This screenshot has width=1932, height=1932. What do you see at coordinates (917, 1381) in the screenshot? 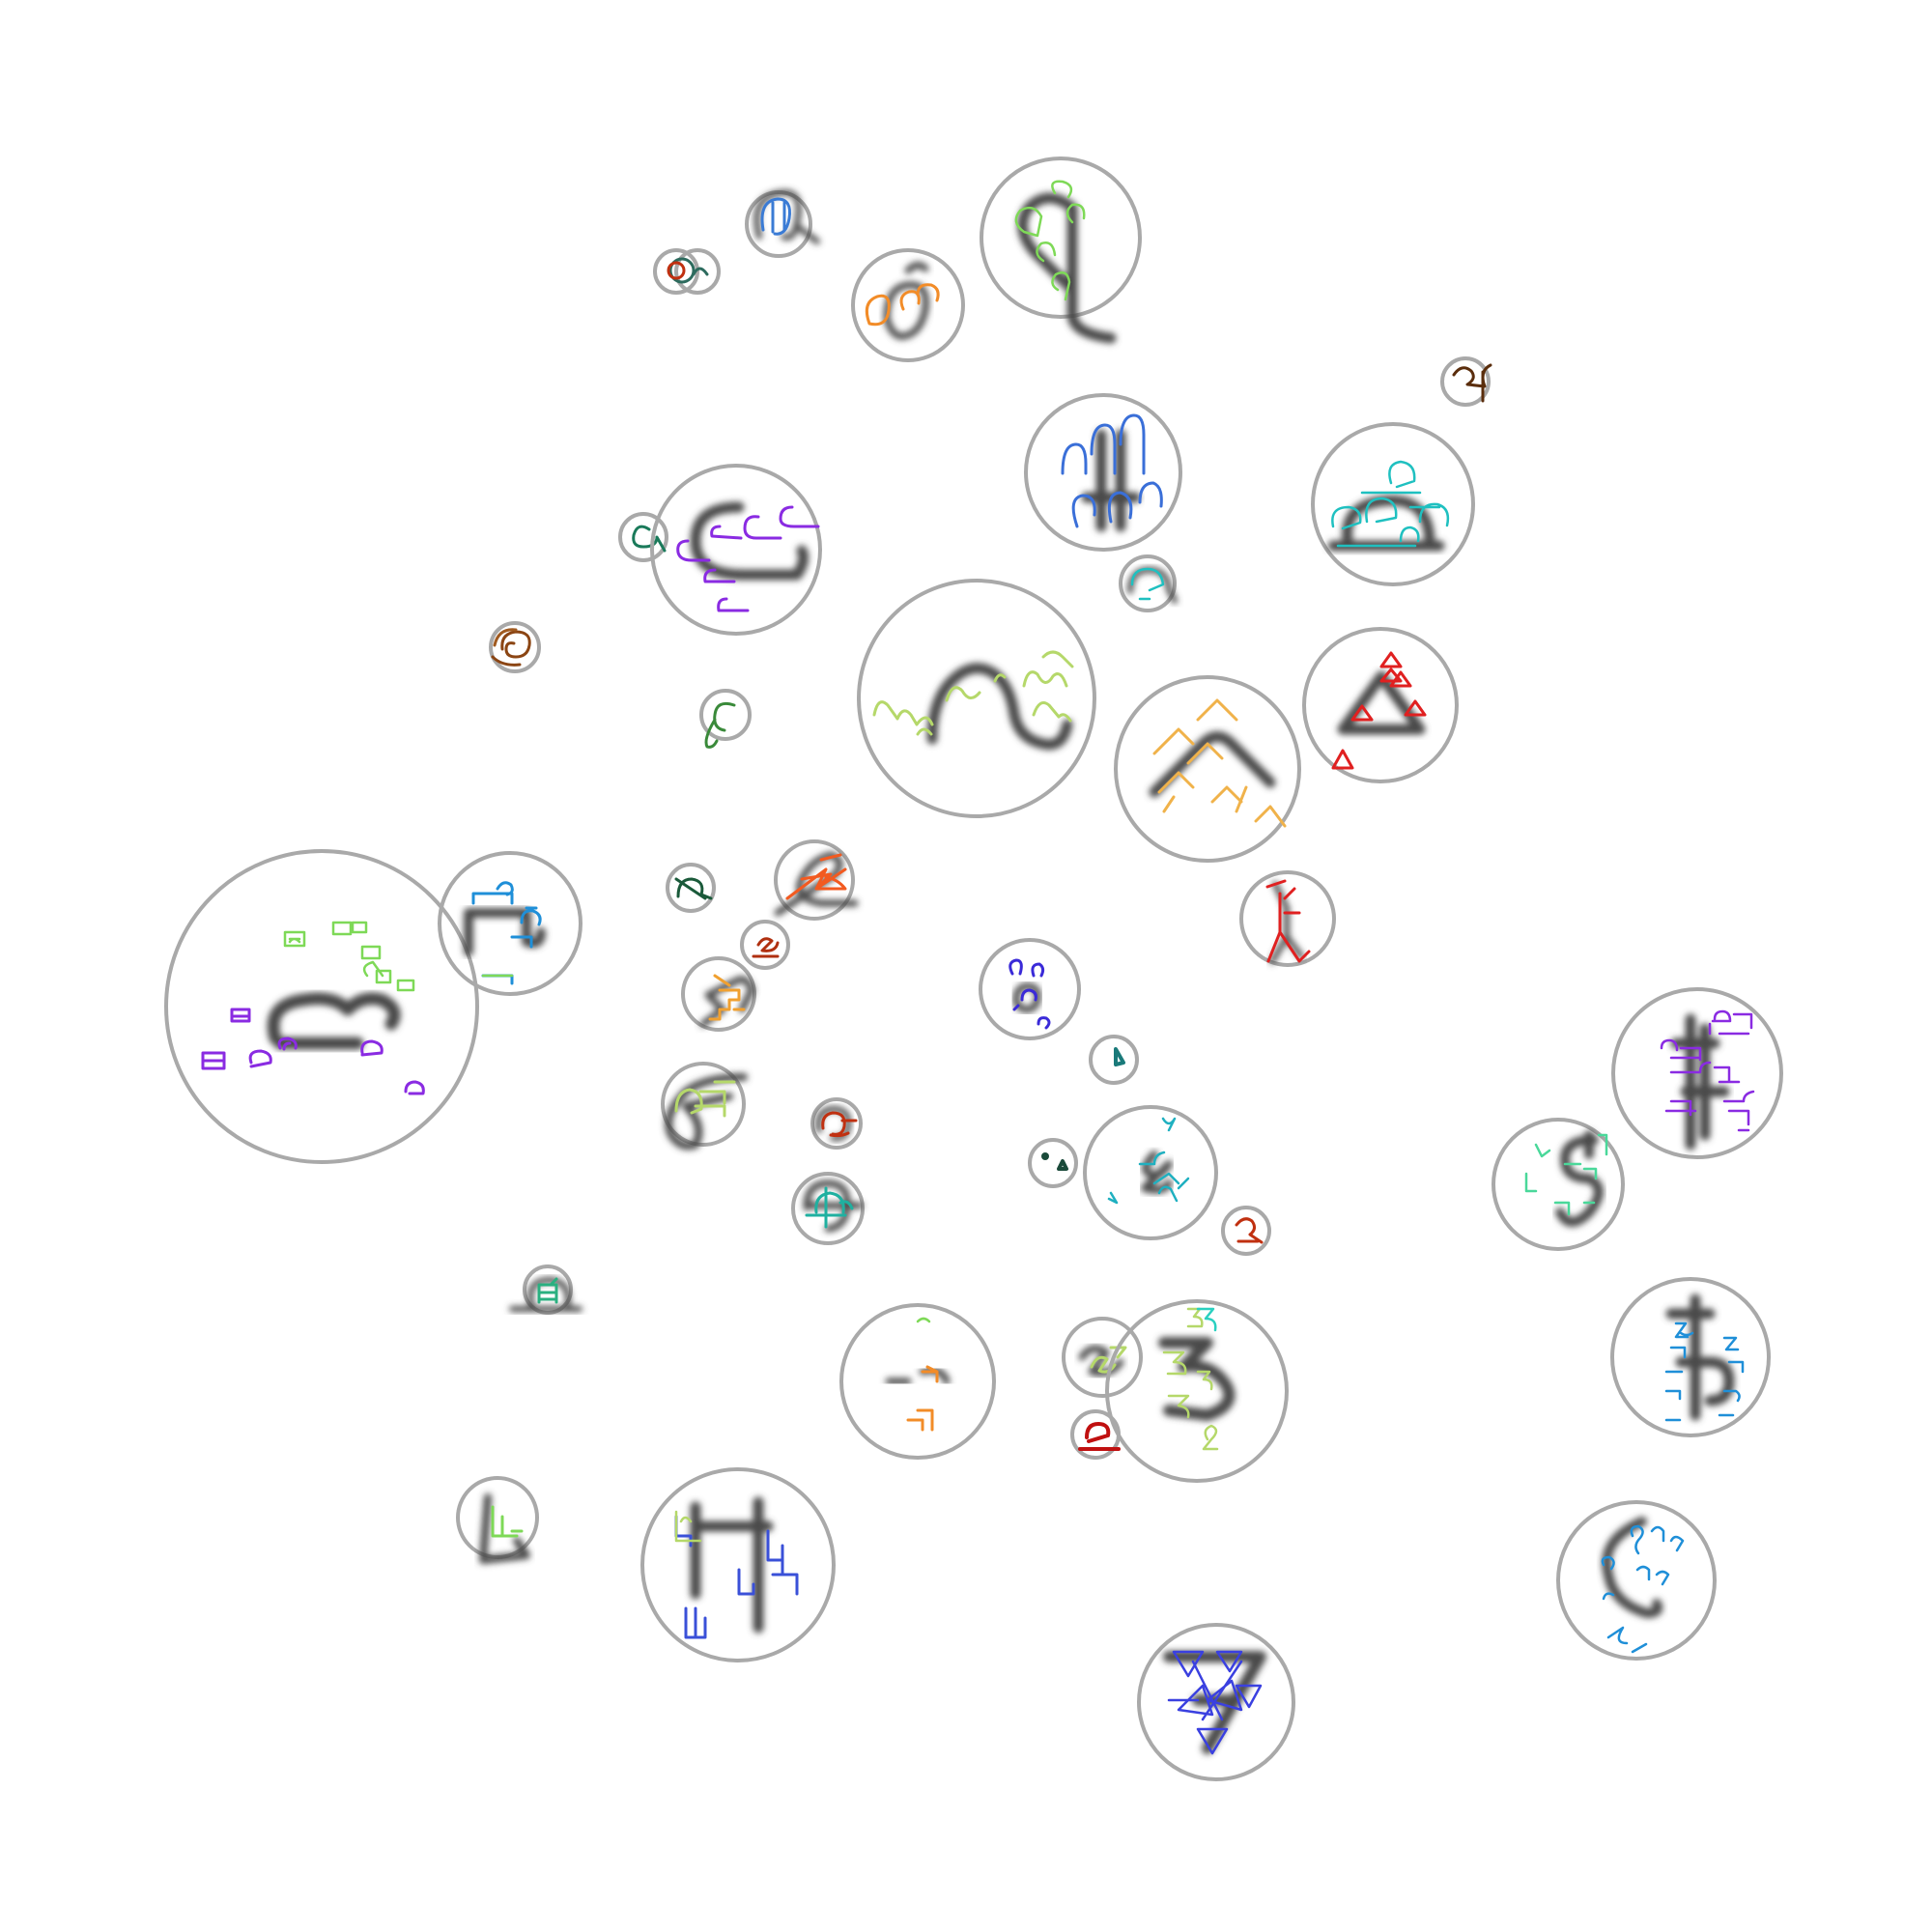
I see `cluster-c34` at bounding box center [917, 1381].